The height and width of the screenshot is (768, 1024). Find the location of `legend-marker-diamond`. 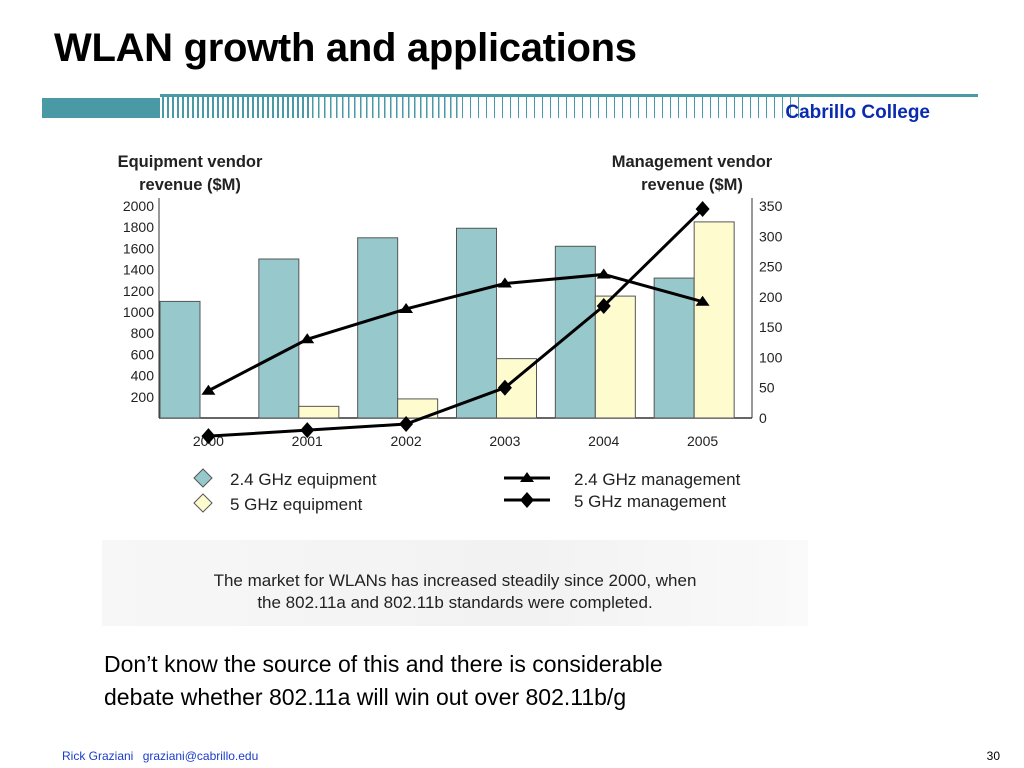

legend-marker-diamond is located at coordinates (527, 500).